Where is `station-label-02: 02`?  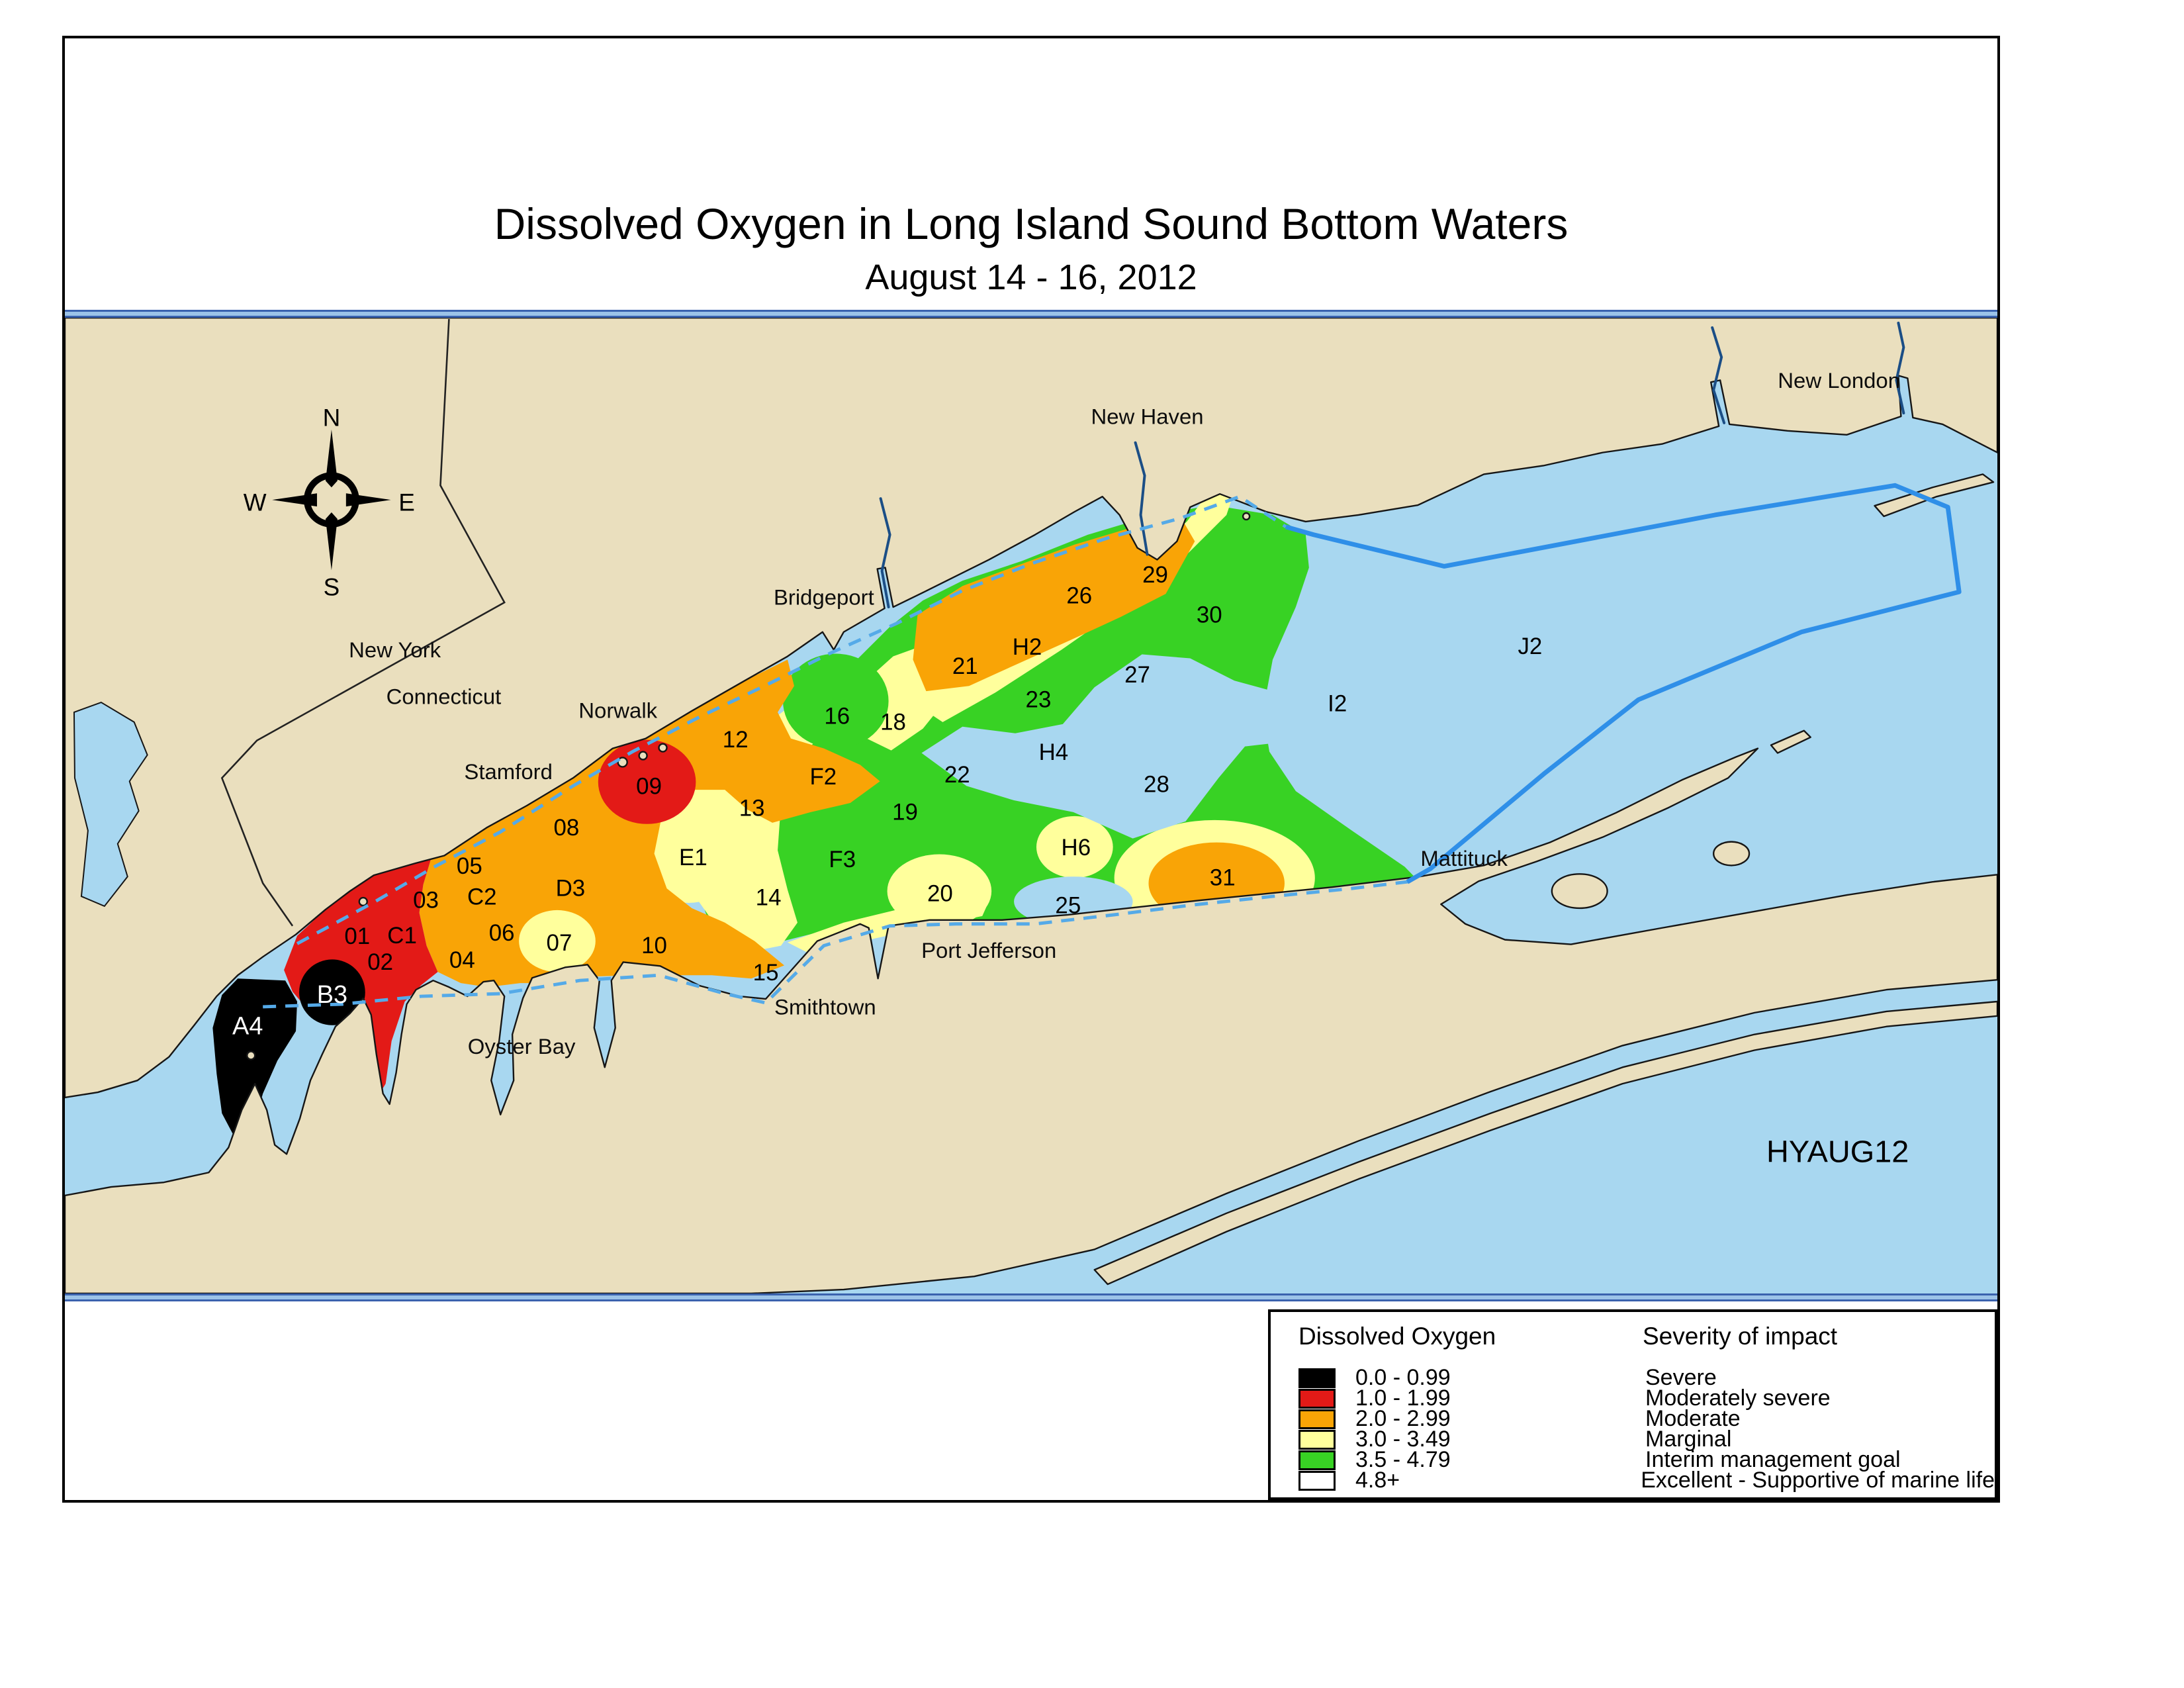
station-label-02: 02 is located at coordinates (380, 962).